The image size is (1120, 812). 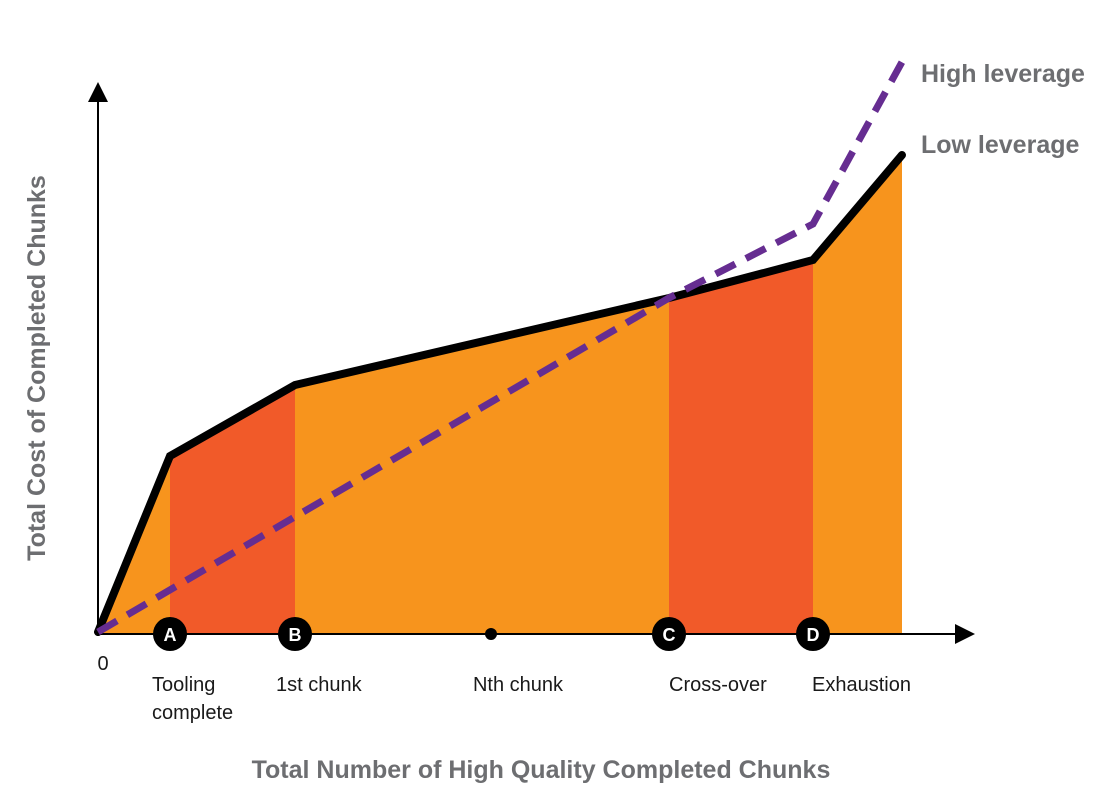 I want to click on milestone-d-label: Exhaustion, so click(x=861, y=685).